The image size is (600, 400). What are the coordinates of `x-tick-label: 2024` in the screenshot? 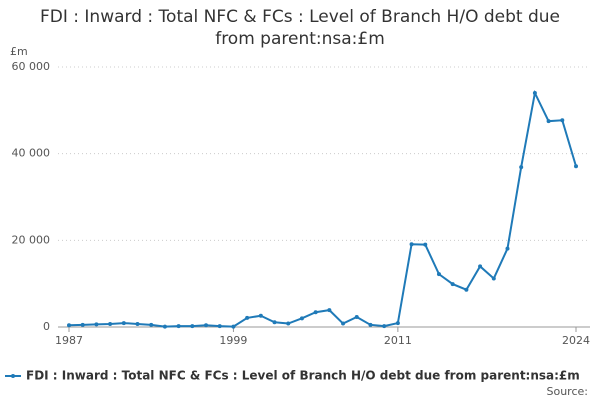 It's located at (576, 340).